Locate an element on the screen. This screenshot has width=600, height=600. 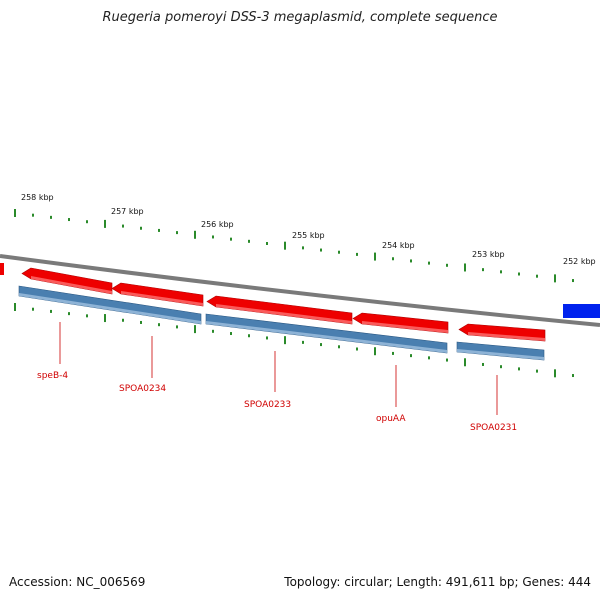
cds-bar-1-shade is located at coordinates (110, 308).